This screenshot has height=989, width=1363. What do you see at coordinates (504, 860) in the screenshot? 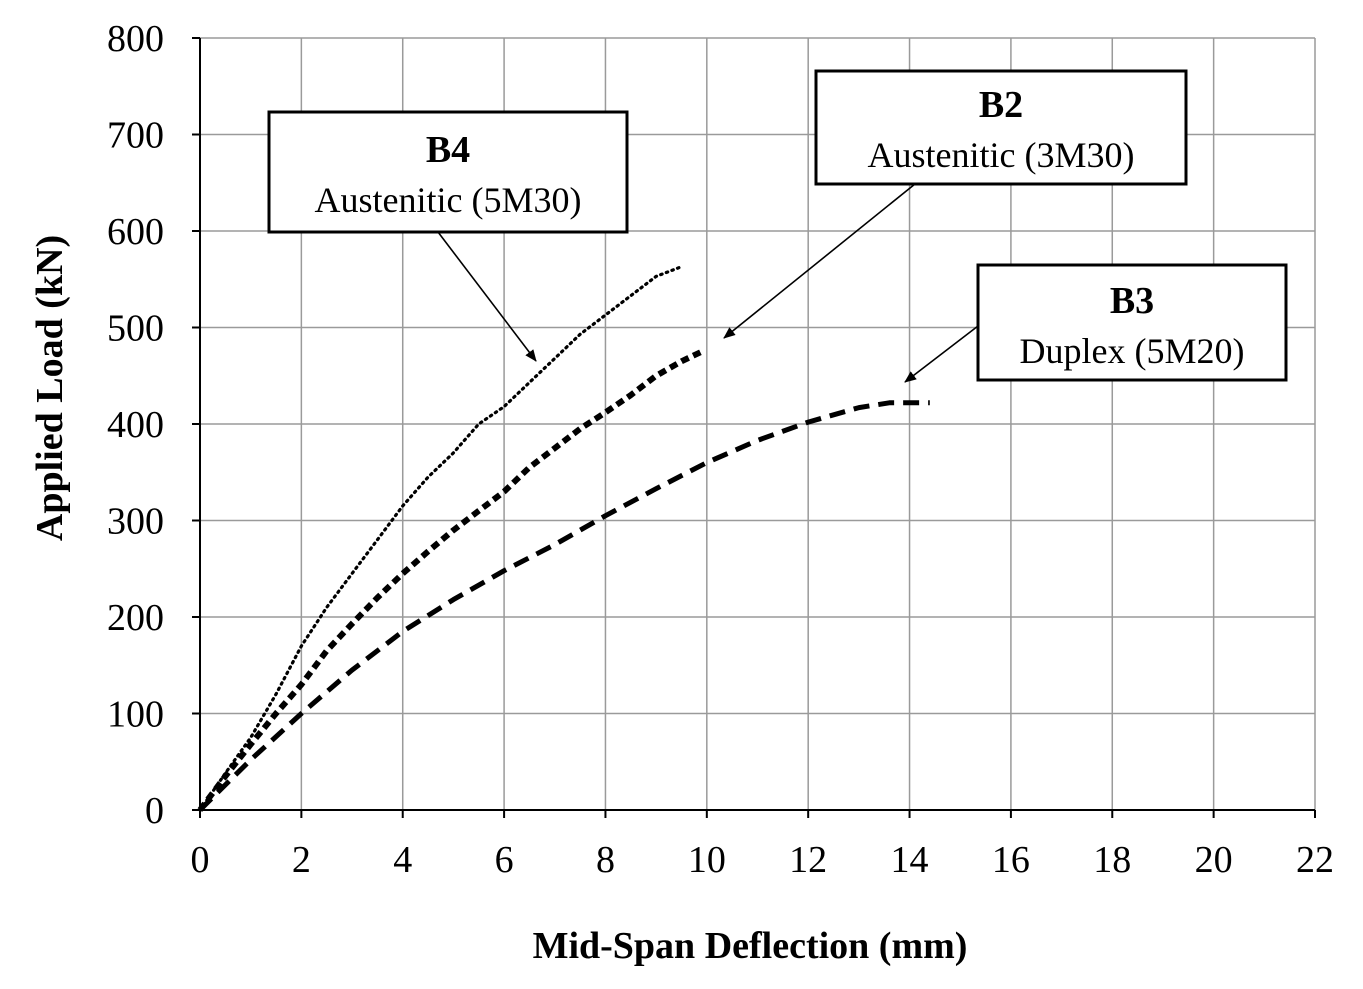
I see `x-tick-label: 6` at bounding box center [504, 860].